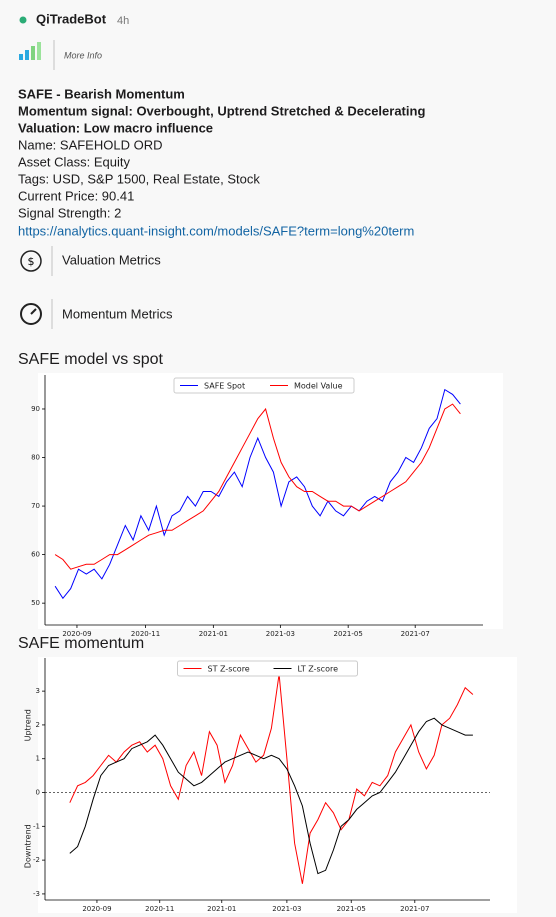 The height and width of the screenshot is (917, 556). What do you see at coordinates (83, 55) in the screenshot?
I see `more-info: More Info` at bounding box center [83, 55].